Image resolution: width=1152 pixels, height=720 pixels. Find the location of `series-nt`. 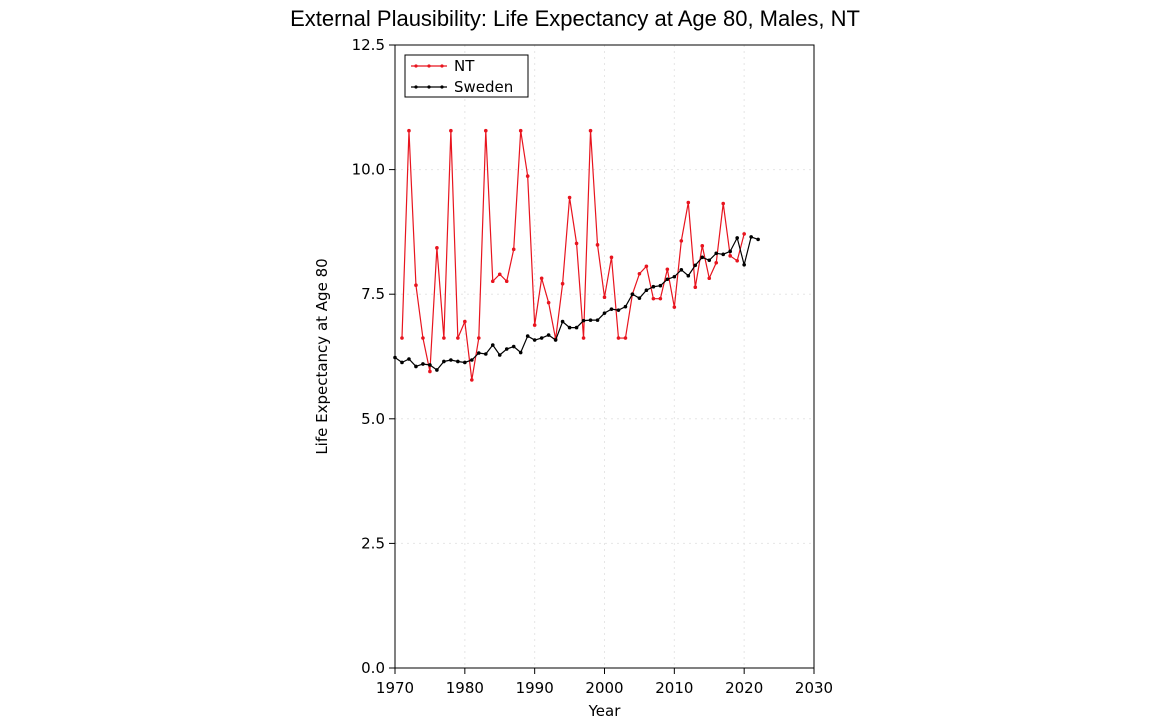

series-nt is located at coordinates (573, 255).